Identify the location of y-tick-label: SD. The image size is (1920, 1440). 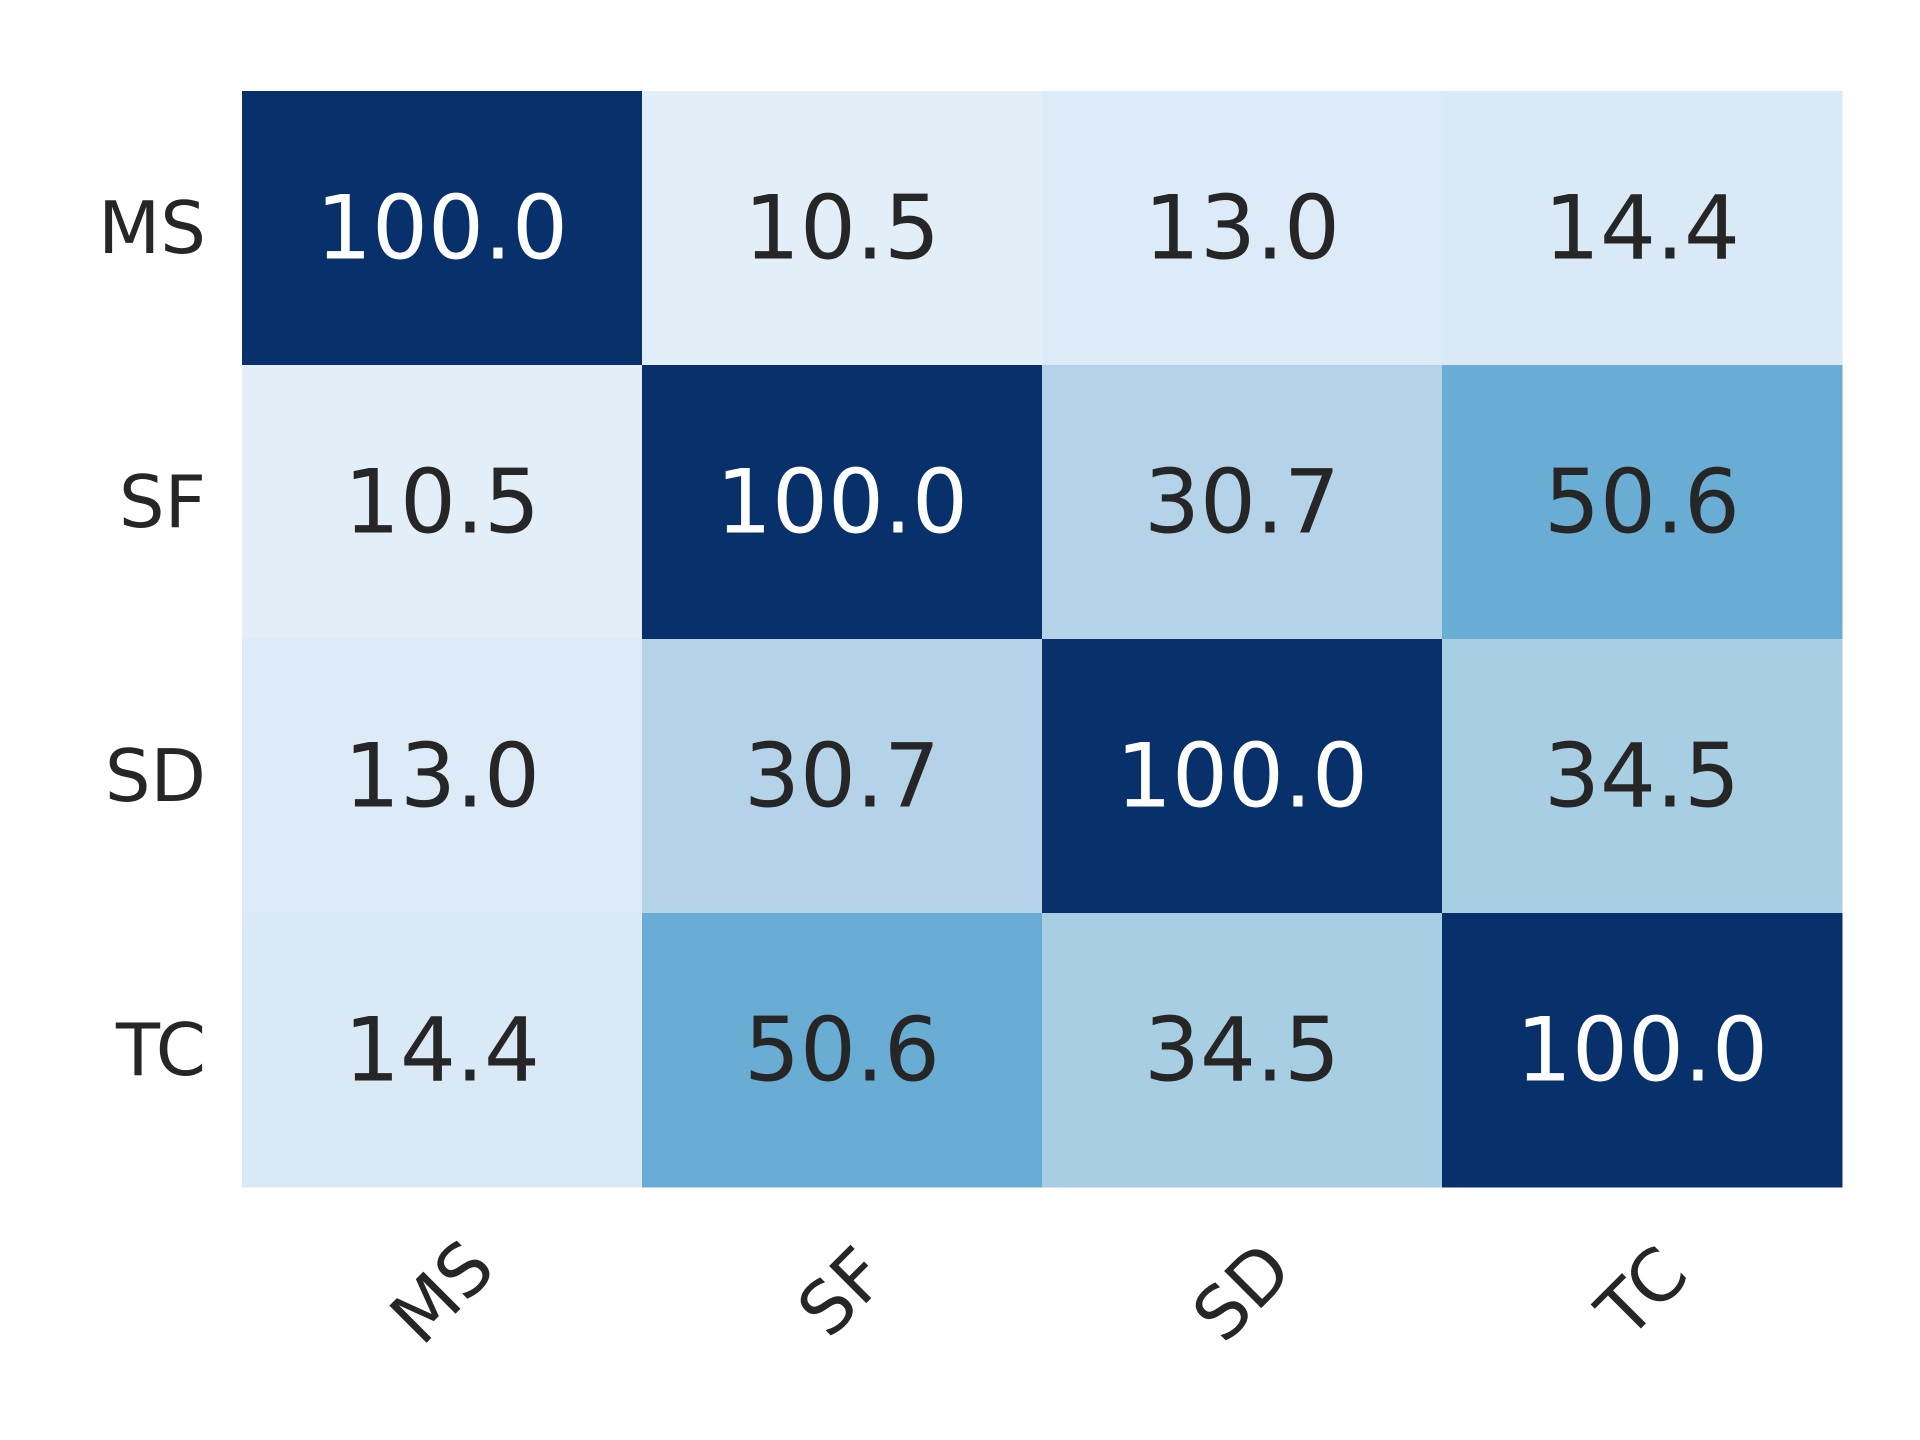
(155, 776).